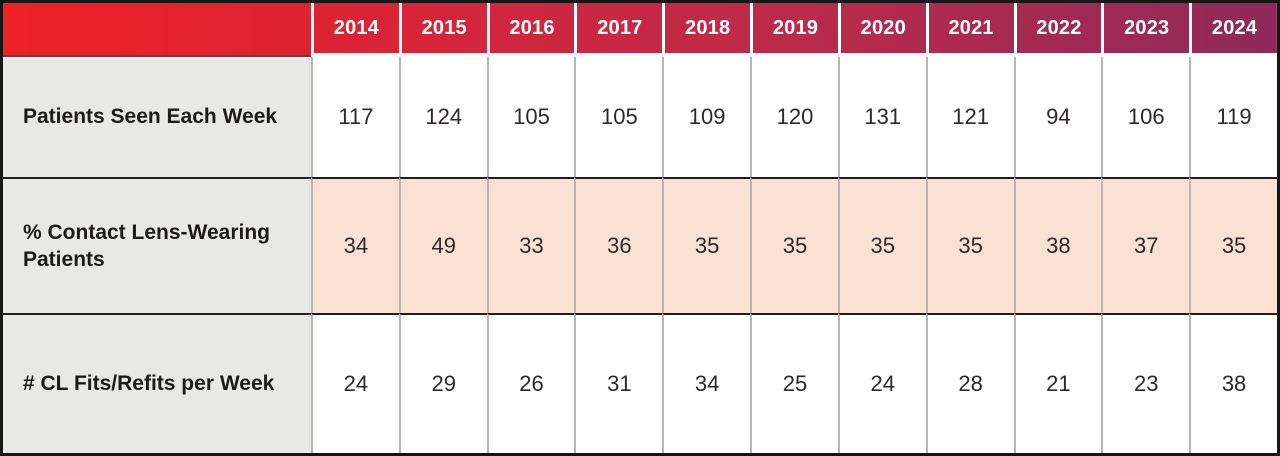 The image size is (1280, 456). What do you see at coordinates (157, 30) in the screenshot?
I see `header-corner-cell` at bounding box center [157, 30].